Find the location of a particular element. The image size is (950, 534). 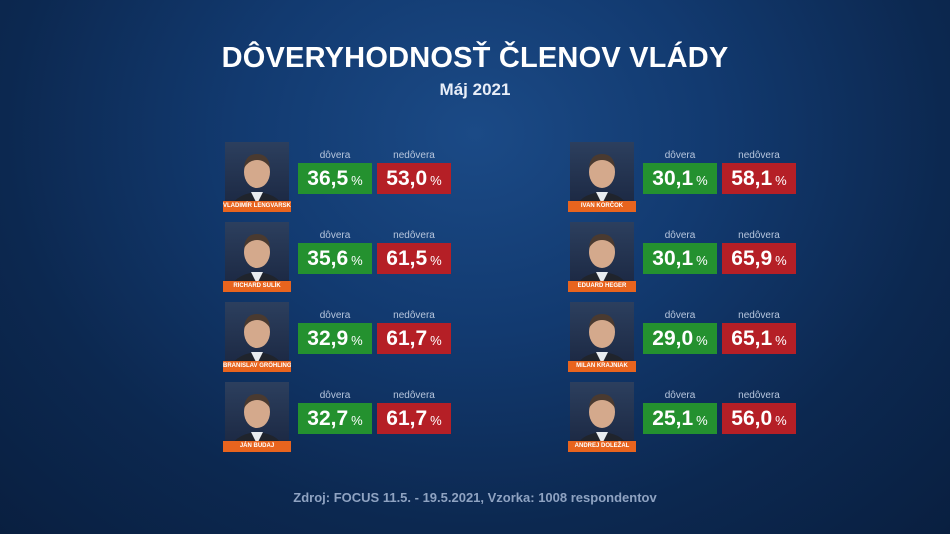

member-card: JÁN BUDAJ dôvera nedôvera 32,7% 61,7% is located at coordinates (349, 417).